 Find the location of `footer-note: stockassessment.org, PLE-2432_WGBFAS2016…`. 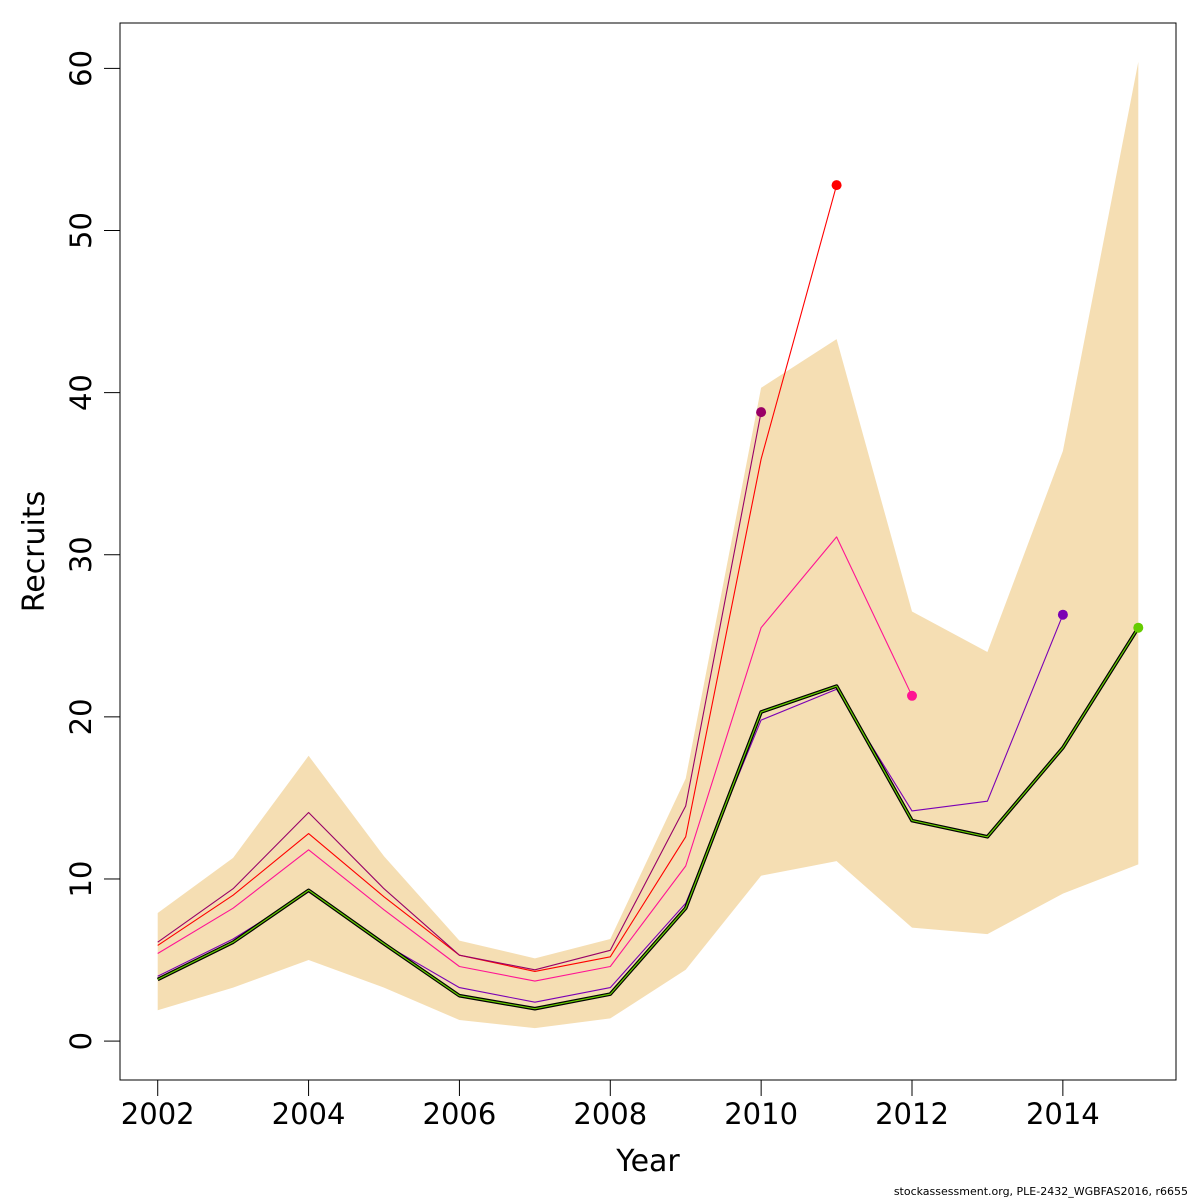

footer-note: stockassessment.org, PLE-2432_WGBFAS2016… is located at coordinates (1040, 1191).